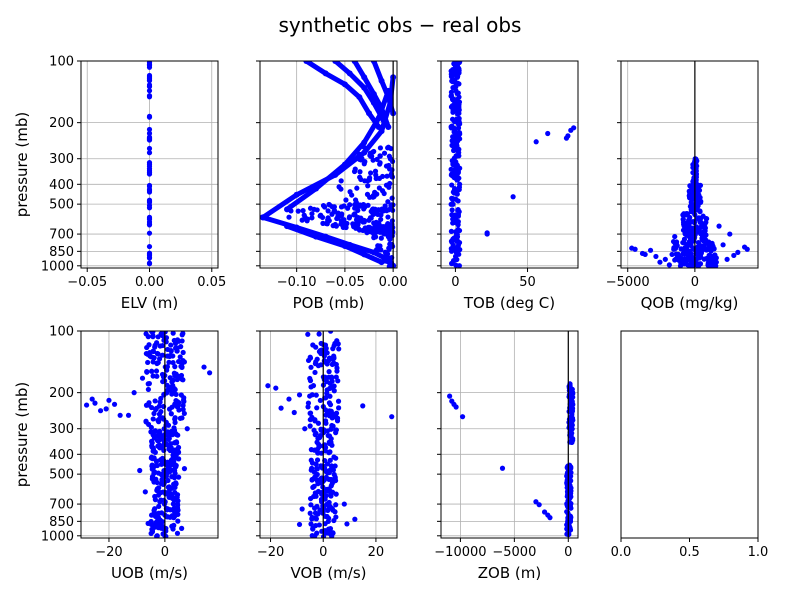 The image size is (800, 600). What do you see at coordinates (61, 522) in the screenshot?
I see `y-tick-label: 850` at bounding box center [61, 522].